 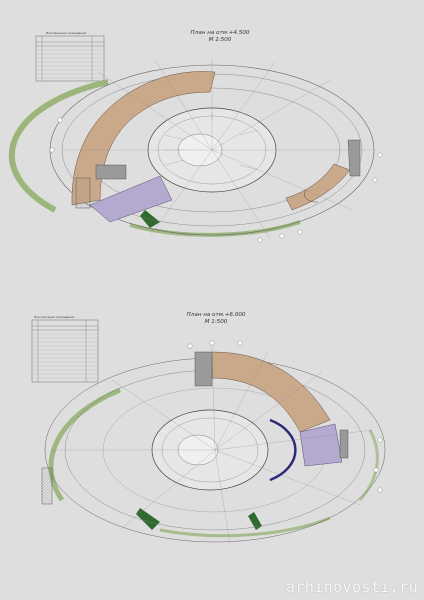 What do you see at coordinates (216, 322) in the screenshot?
I see `lower-plan-scale: М 1:500` at bounding box center [216, 322].